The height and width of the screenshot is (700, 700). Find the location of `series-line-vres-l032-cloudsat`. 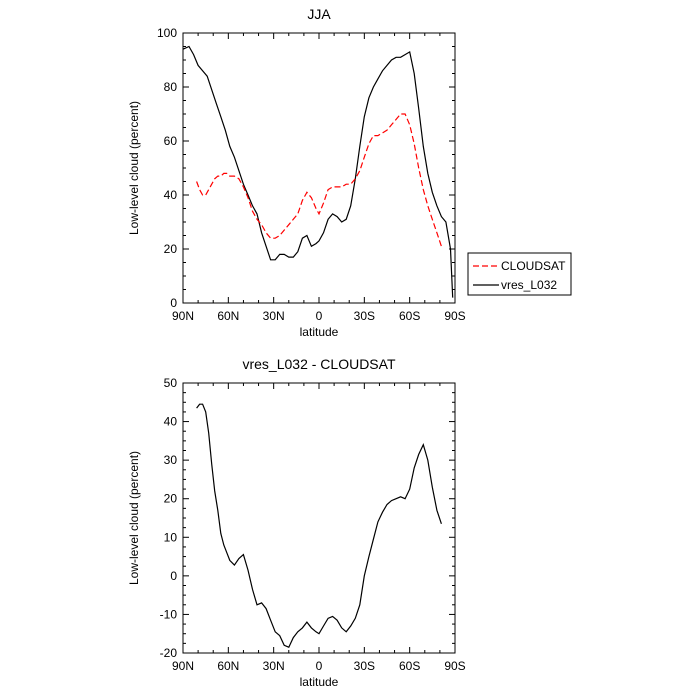

series-line-vres-l032-cloudsat is located at coordinates (319, 525).